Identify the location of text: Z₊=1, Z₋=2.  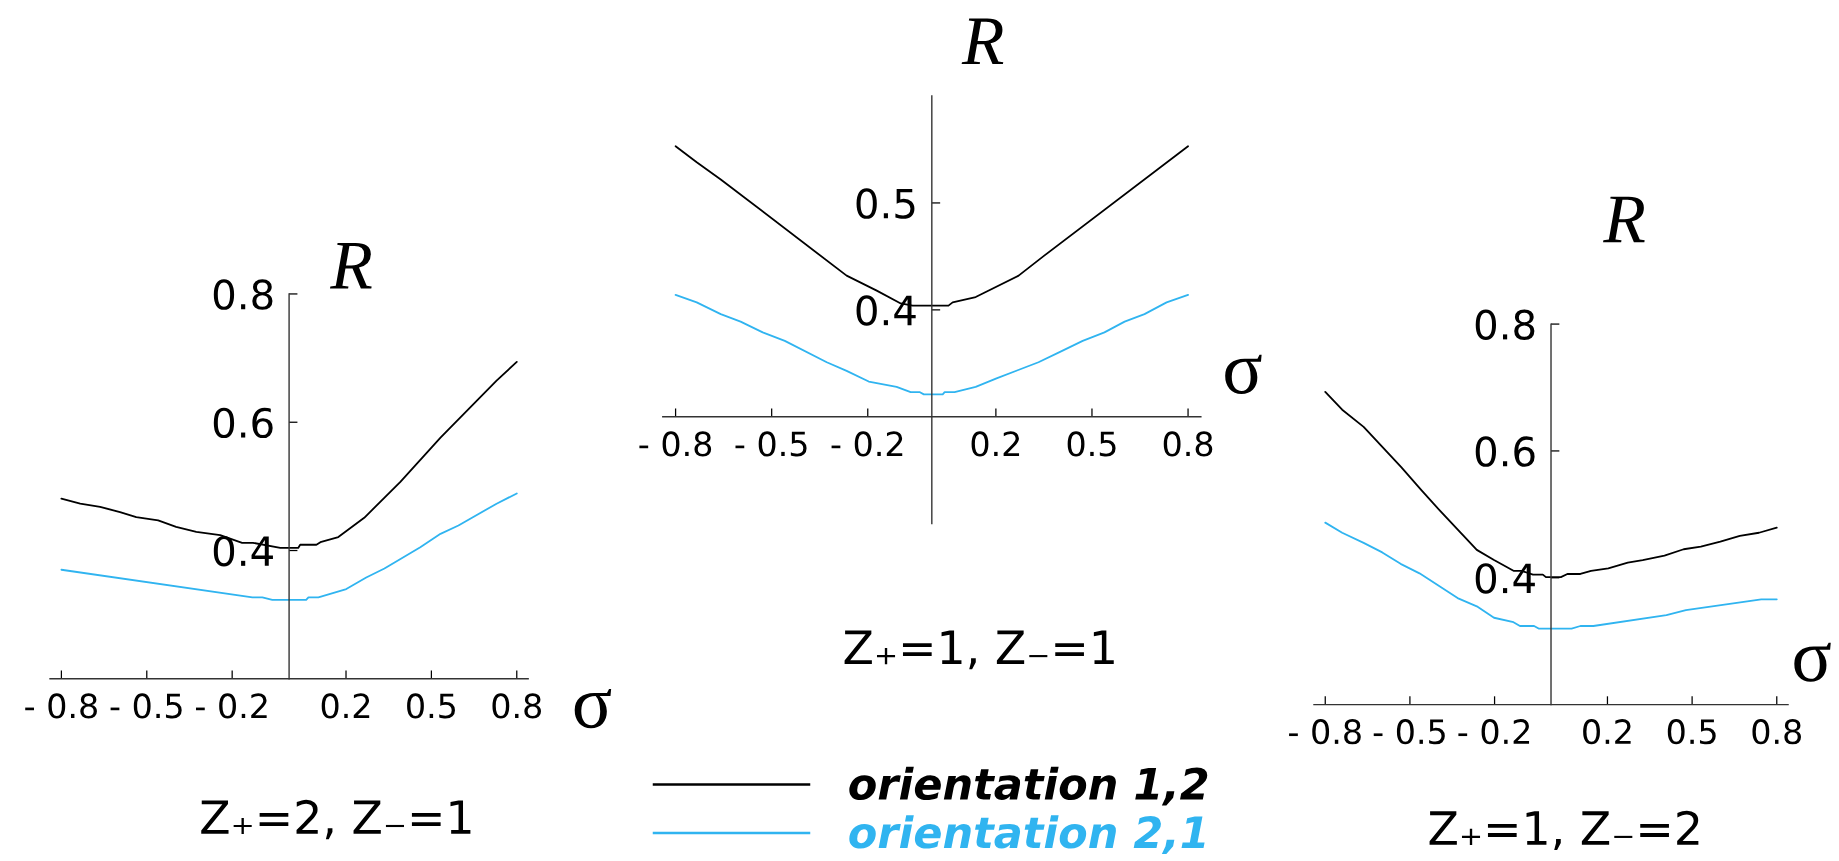
(1564, 830).